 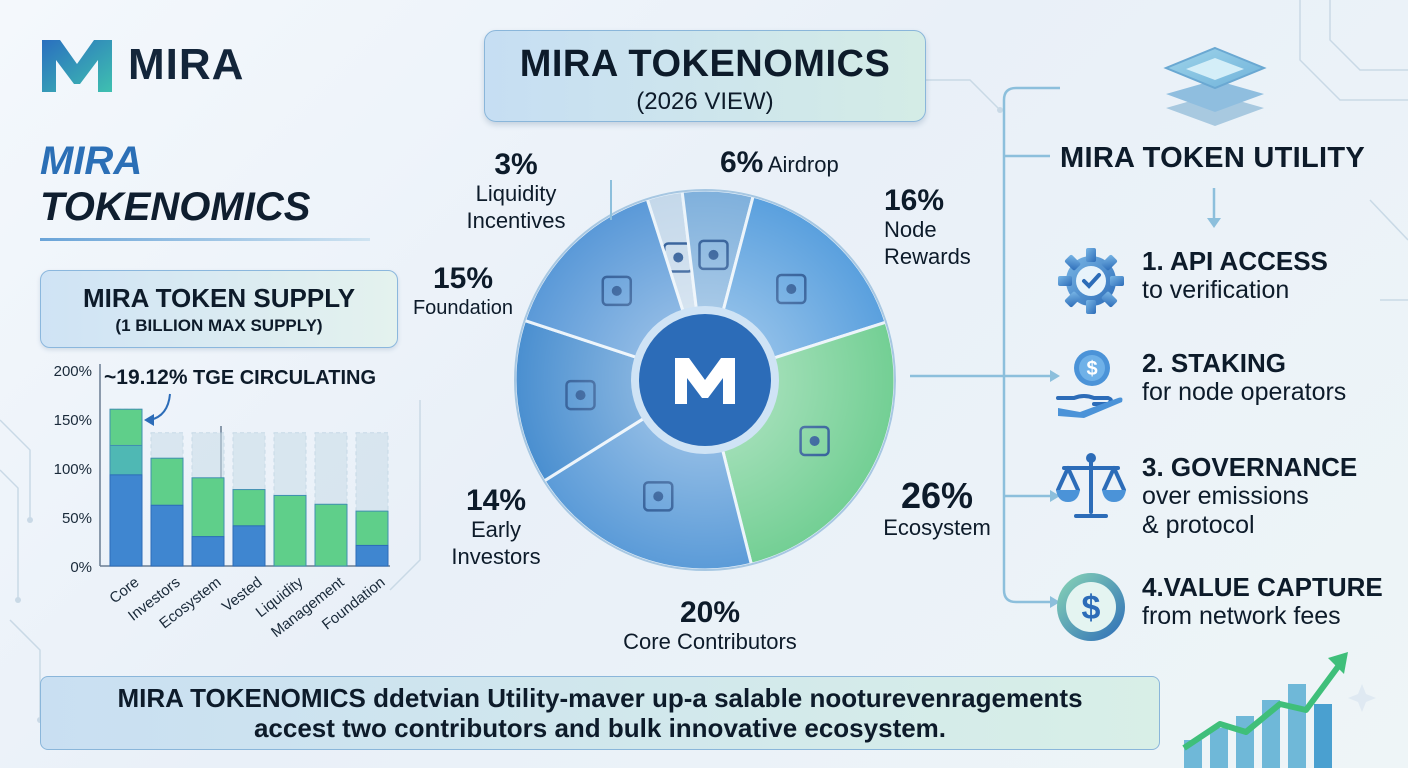 I want to click on y-tick-label: 150%, so click(x=73, y=420).